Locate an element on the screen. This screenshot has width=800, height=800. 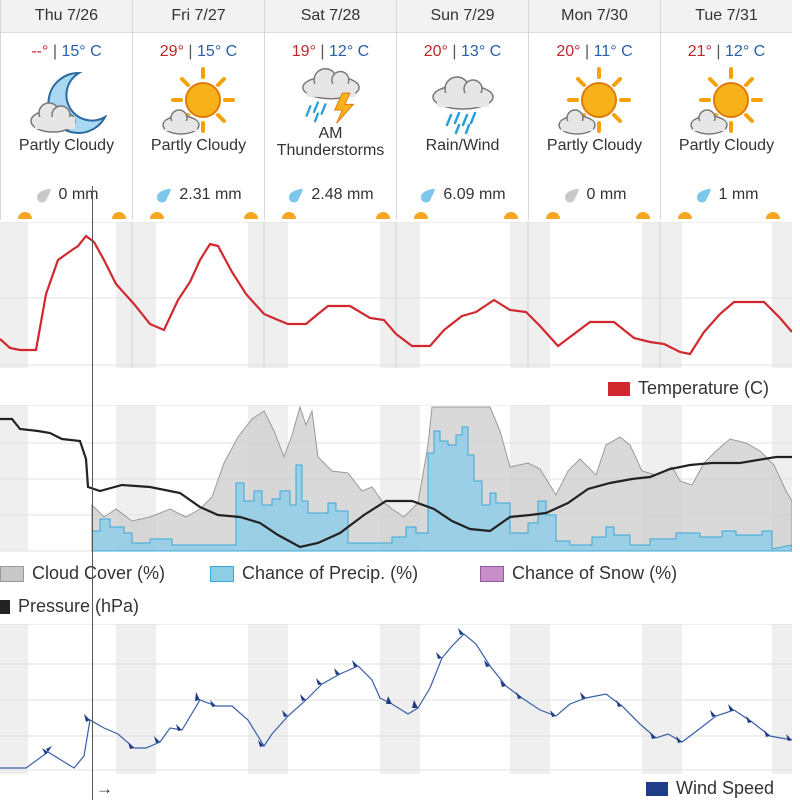
precip-amount: 2.31 mm is located at coordinates (198, 195).